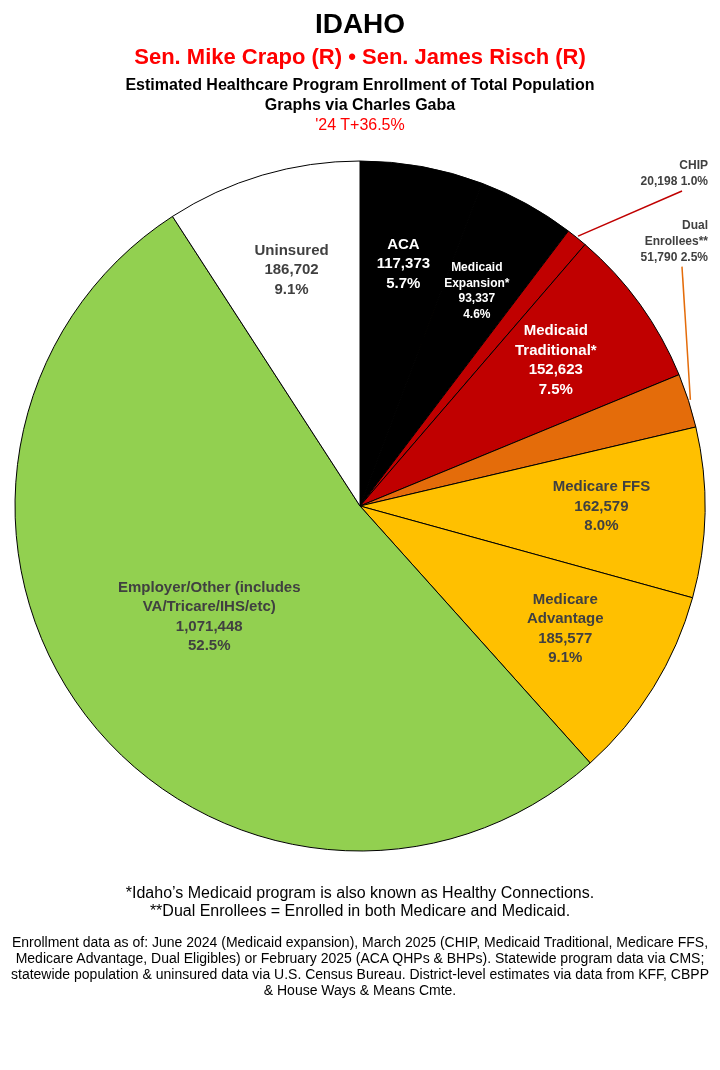 The height and width of the screenshot is (1070, 720). I want to click on data-label: 93,337 4.6%, so click(477, 306).